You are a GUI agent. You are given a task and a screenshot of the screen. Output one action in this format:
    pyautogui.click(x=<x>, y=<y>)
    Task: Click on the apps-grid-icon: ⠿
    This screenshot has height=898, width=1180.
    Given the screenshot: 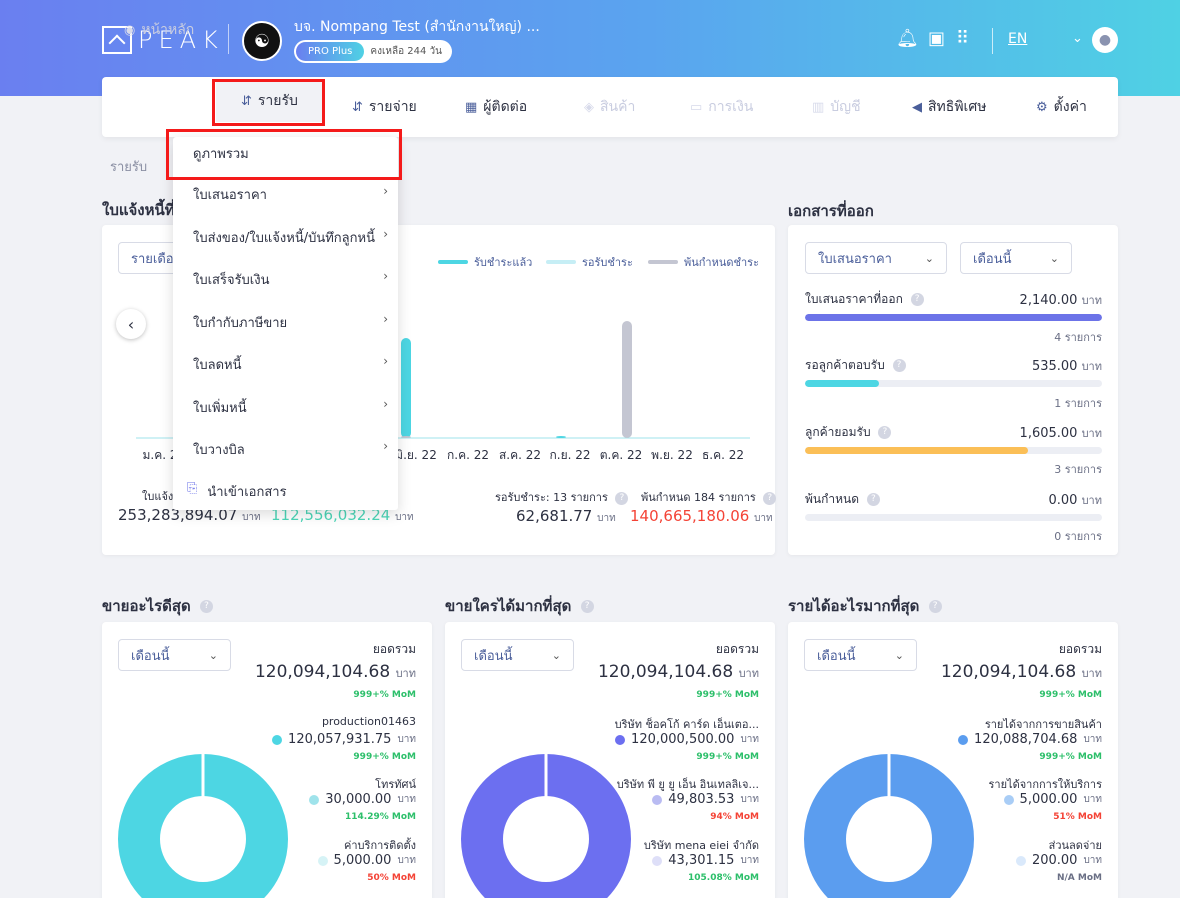 What is the action you would take?
    pyautogui.click(x=963, y=38)
    